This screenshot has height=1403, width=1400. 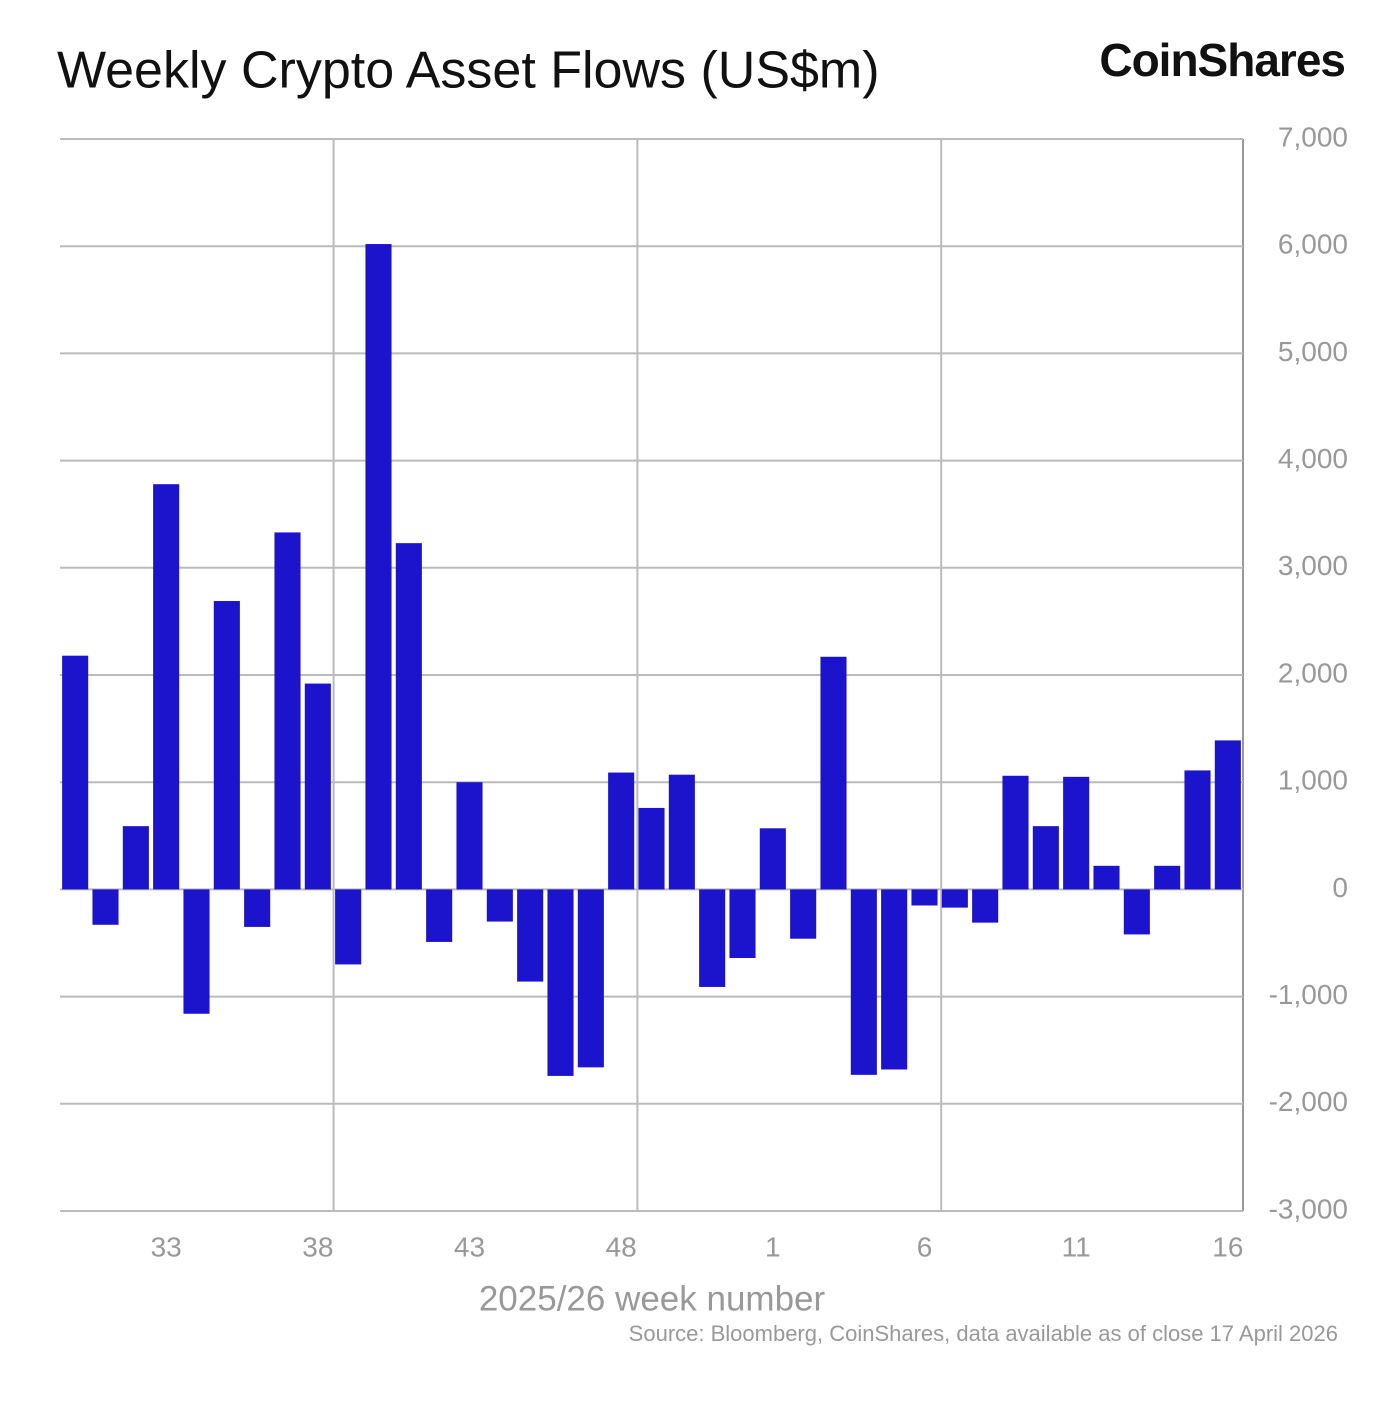 What do you see at coordinates (1227, 1246) in the screenshot?
I see `x-tick-label: 16` at bounding box center [1227, 1246].